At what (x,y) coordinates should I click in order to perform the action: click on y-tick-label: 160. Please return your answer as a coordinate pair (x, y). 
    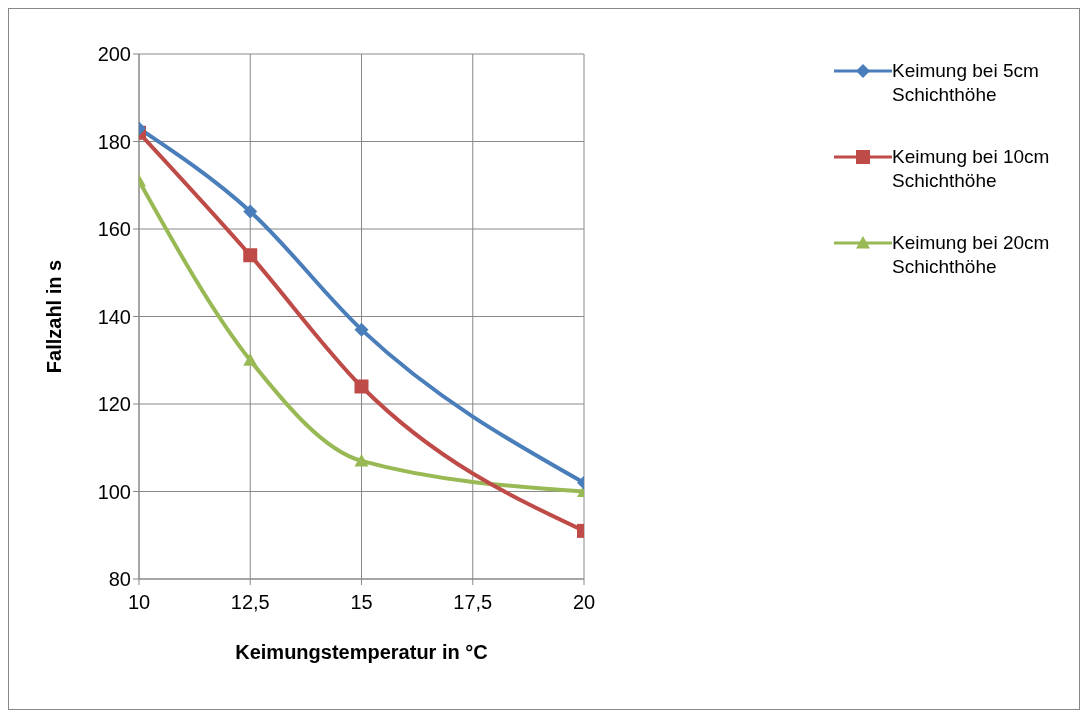
    Looking at the image, I should click on (114, 229).